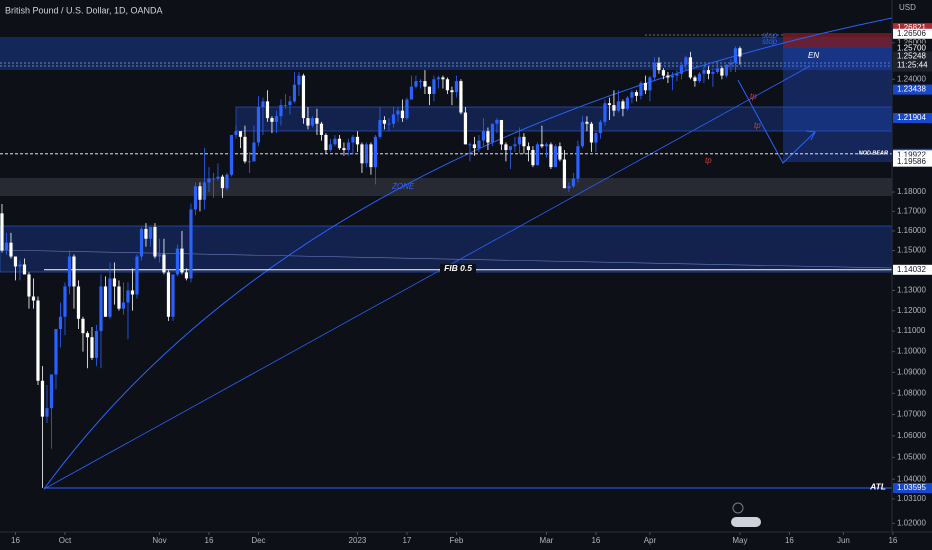  Describe the element at coordinates (911, 487) in the screenshot. I see `price-label: 1.03595` at that location.